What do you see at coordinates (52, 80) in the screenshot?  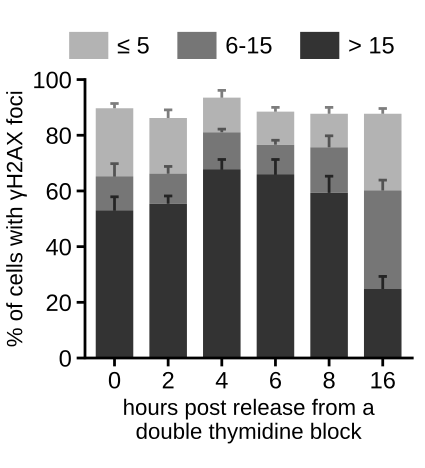 I see `y-tick-label: 100` at bounding box center [52, 80].